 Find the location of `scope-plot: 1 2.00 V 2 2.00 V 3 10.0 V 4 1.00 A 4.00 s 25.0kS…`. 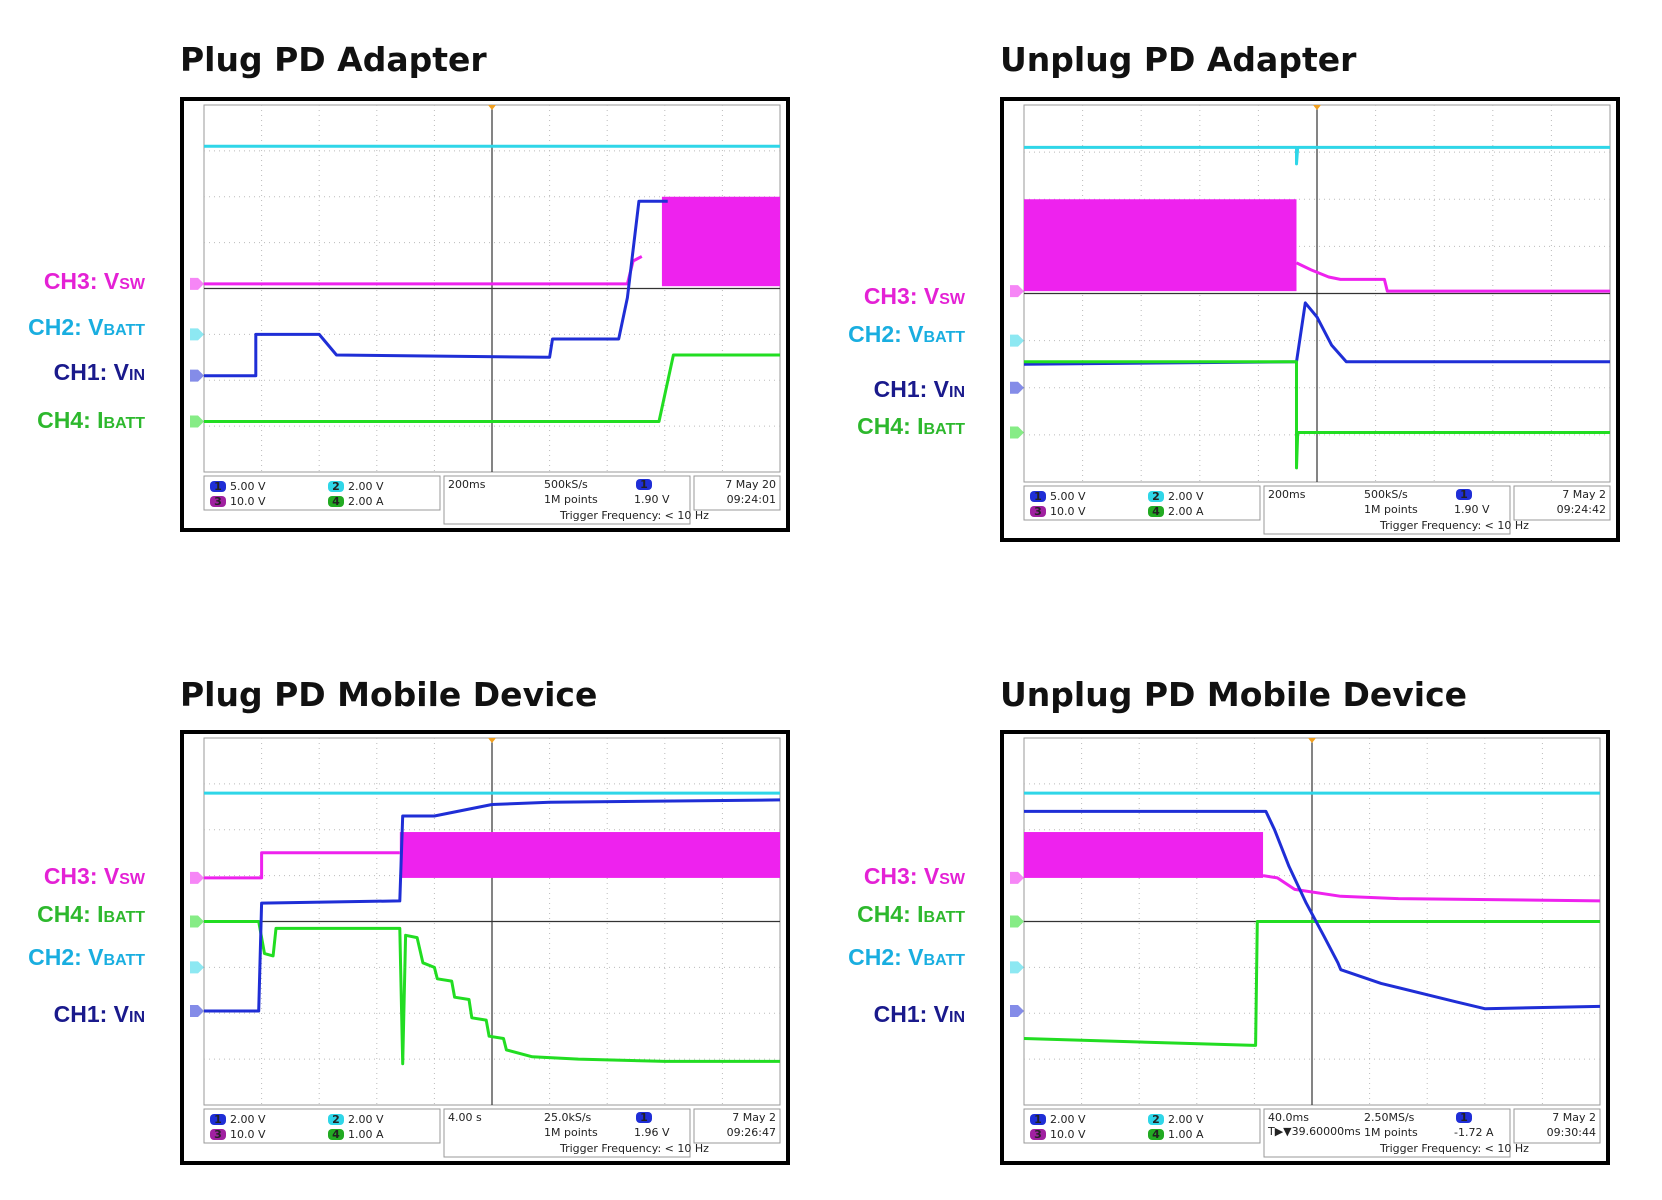

scope-plot: 1 2.00 V 2 2.00 V 3 10.0 V 4 1.00 A 4.00 s 25.0kS… is located at coordinates (485, 947).